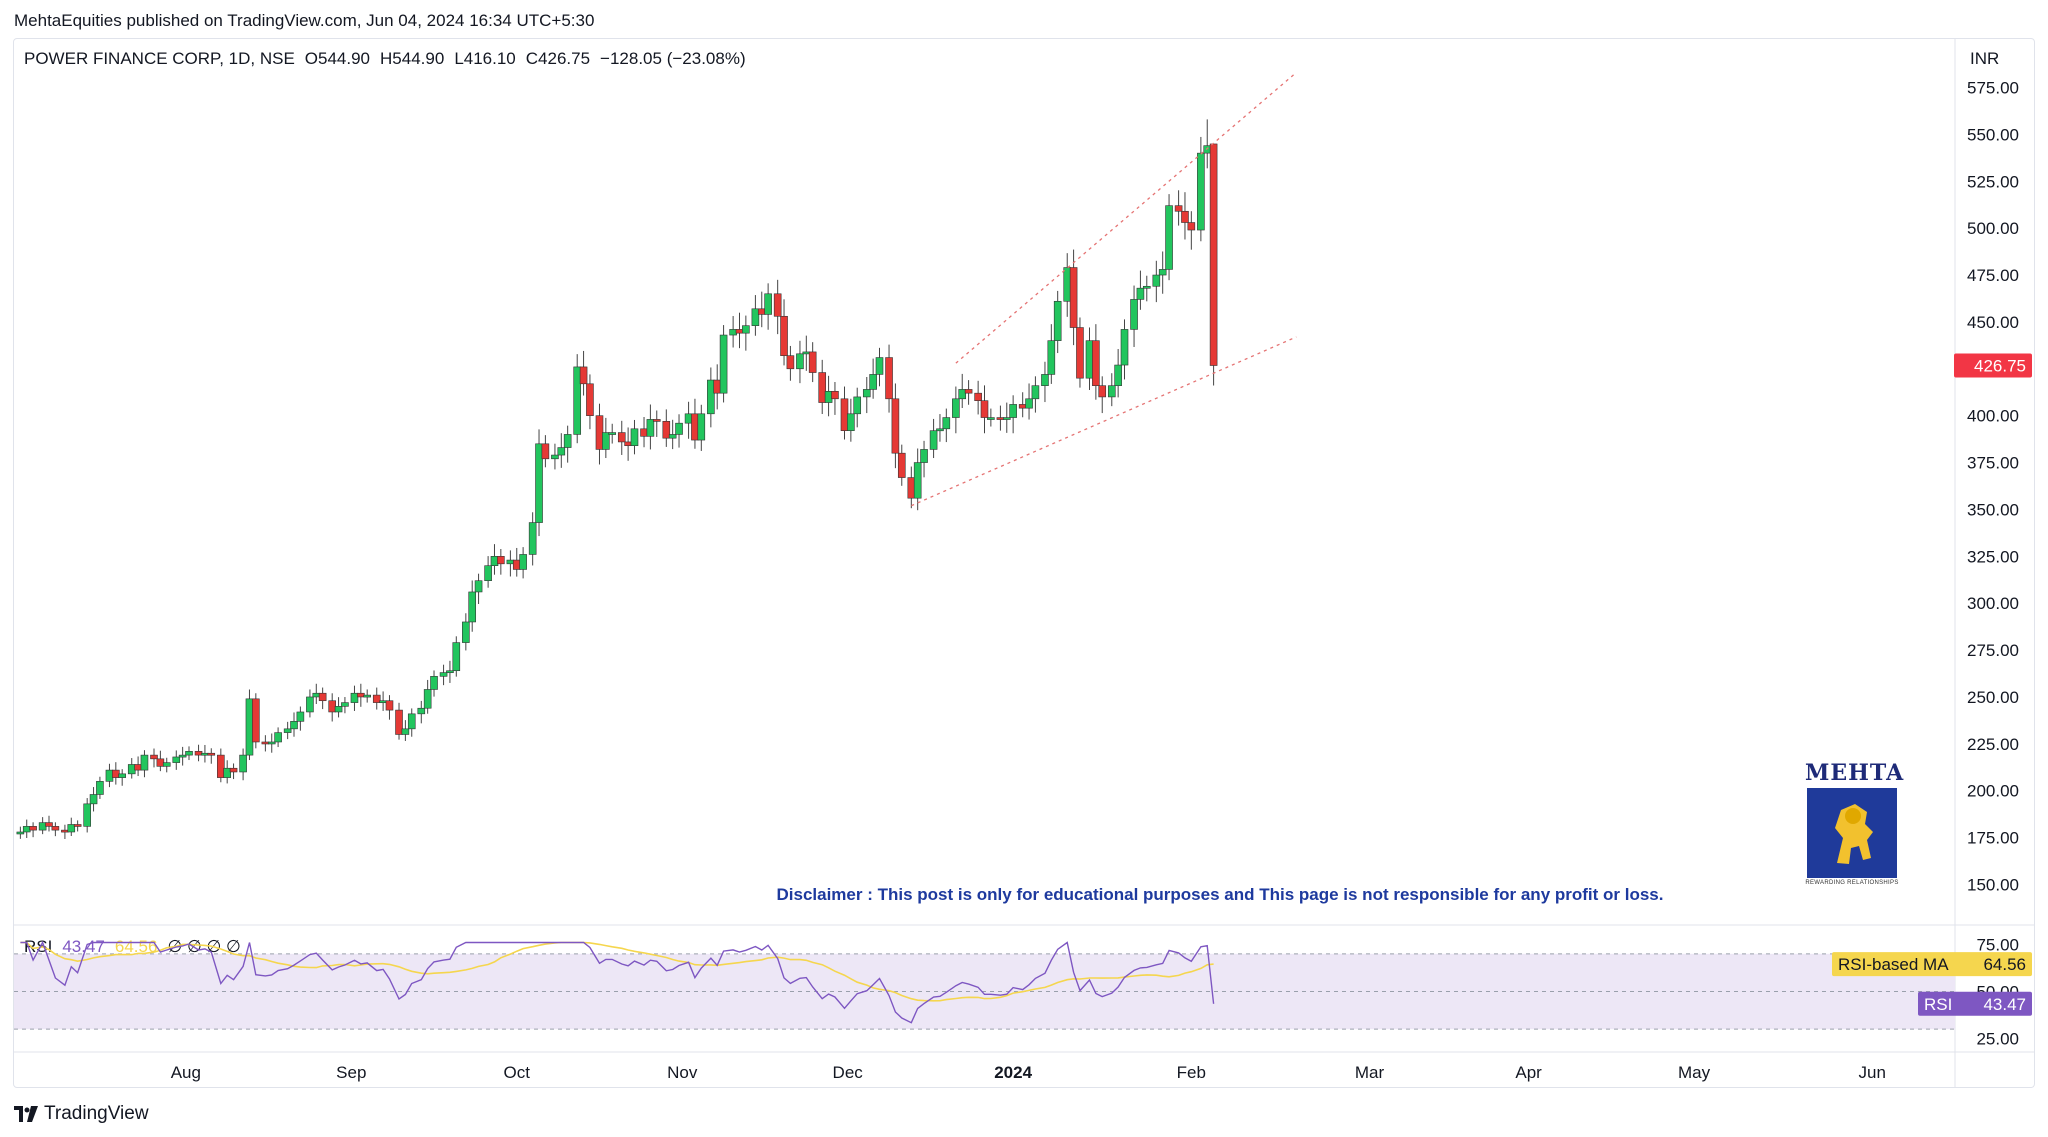 The height and width of the screenshot is (1137, 2048). Describe the element at coordinates (1993, 275) in the screenshot. I see `price-tick-label: 475.00` at that location.